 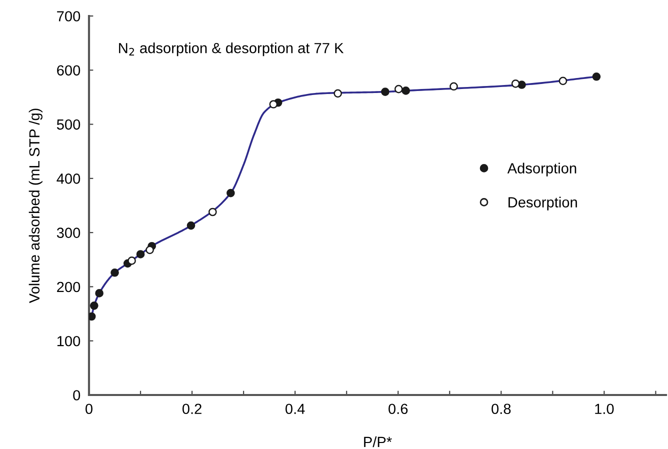 What do you see at coordinates (295, 409) in the screenshot?
I see `x-tick-label: 0.4` at bounding box center [295, 409].